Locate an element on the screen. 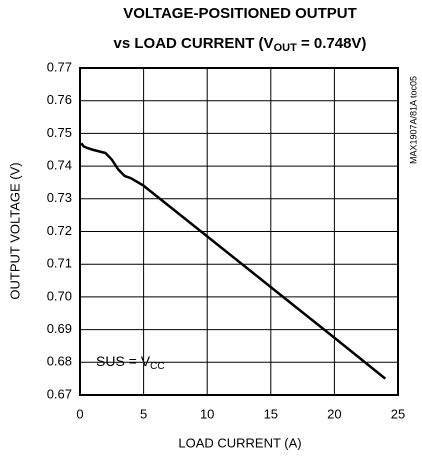  y-tick-label: 0.69 is located at coordinates (59, 328).